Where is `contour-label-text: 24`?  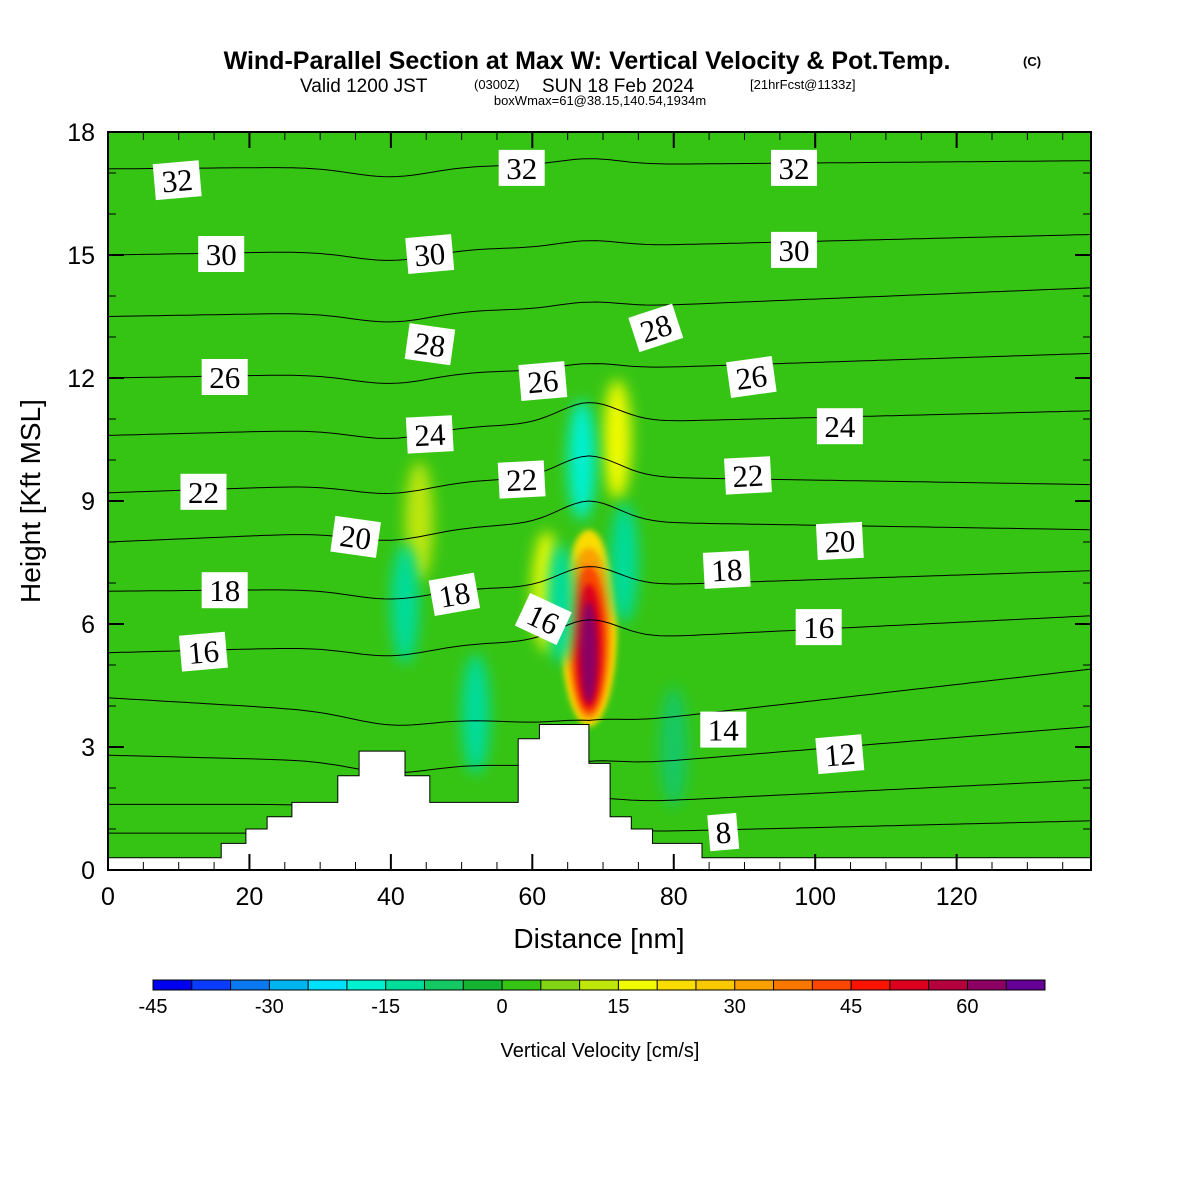
contour-label-text: 24 is located at coordinates (840, 426).